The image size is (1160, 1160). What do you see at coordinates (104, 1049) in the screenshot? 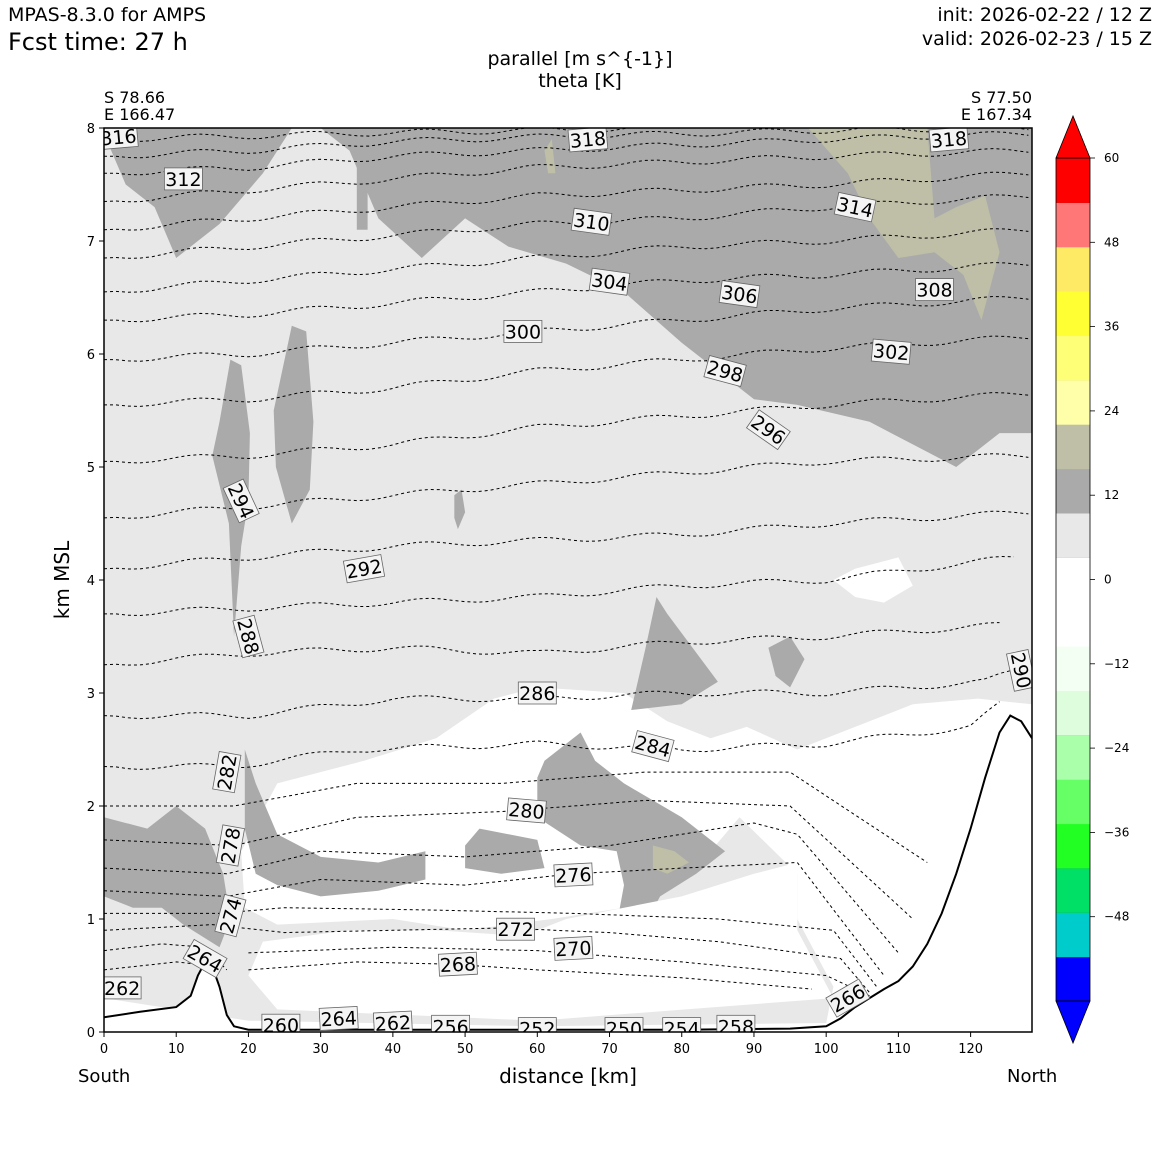
I see `x-tick-label: 0` at bounding box center [104, 1049].